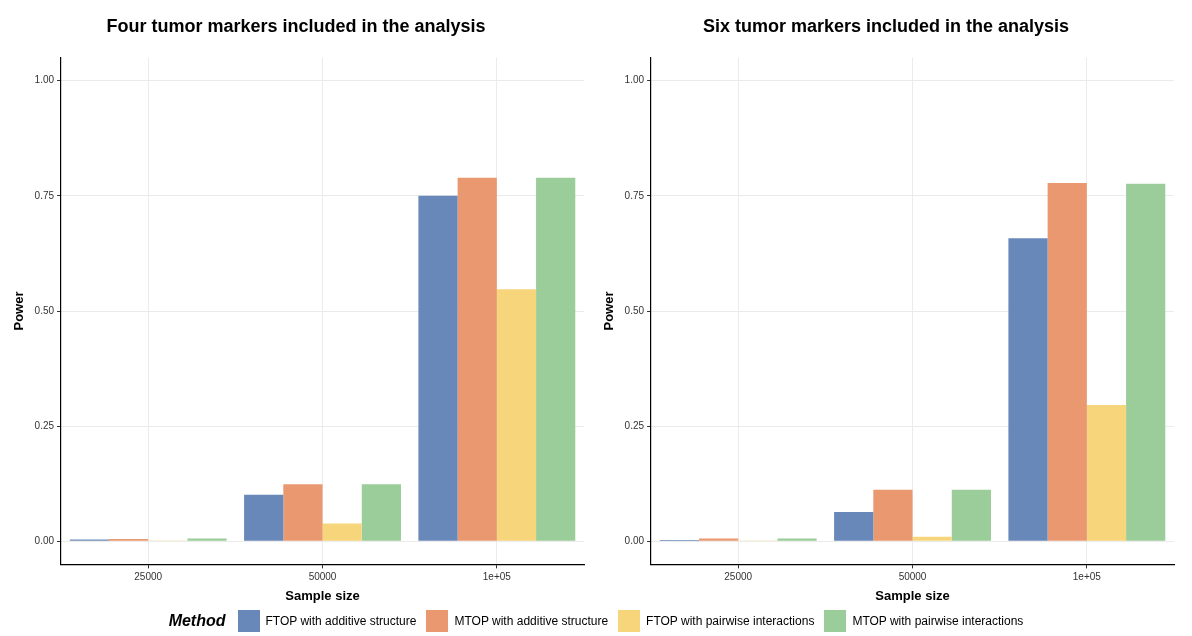  I want to click on chart-title: Six tumor markers included in the analysis, so click(886, 25).